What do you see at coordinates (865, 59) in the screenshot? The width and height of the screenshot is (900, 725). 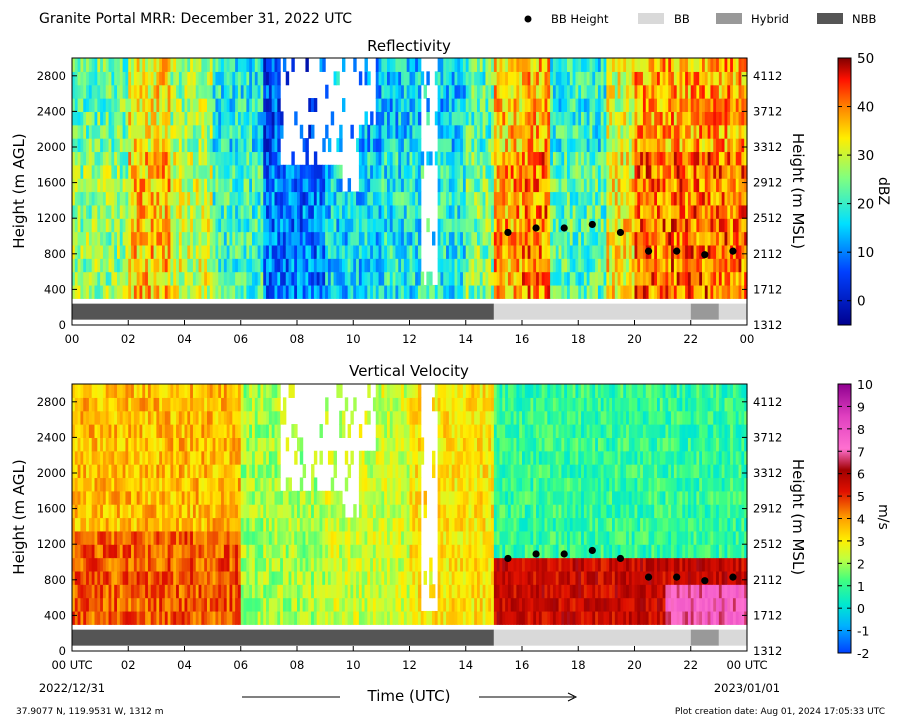 I see `colorbar-tick-label: 50` at bounding box center [865, 59].